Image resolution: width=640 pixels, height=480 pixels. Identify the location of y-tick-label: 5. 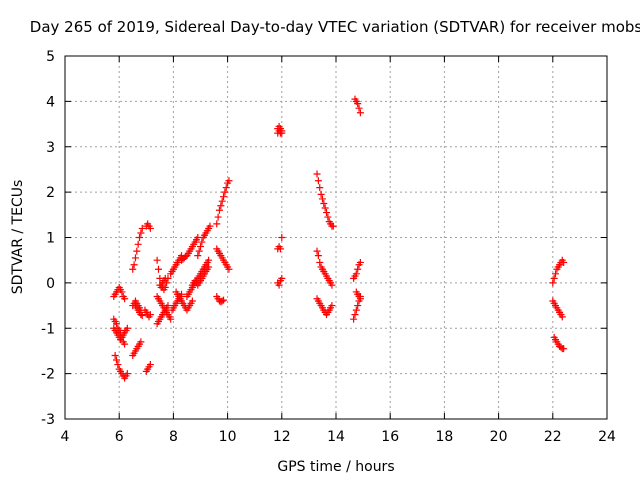
(50, 57).